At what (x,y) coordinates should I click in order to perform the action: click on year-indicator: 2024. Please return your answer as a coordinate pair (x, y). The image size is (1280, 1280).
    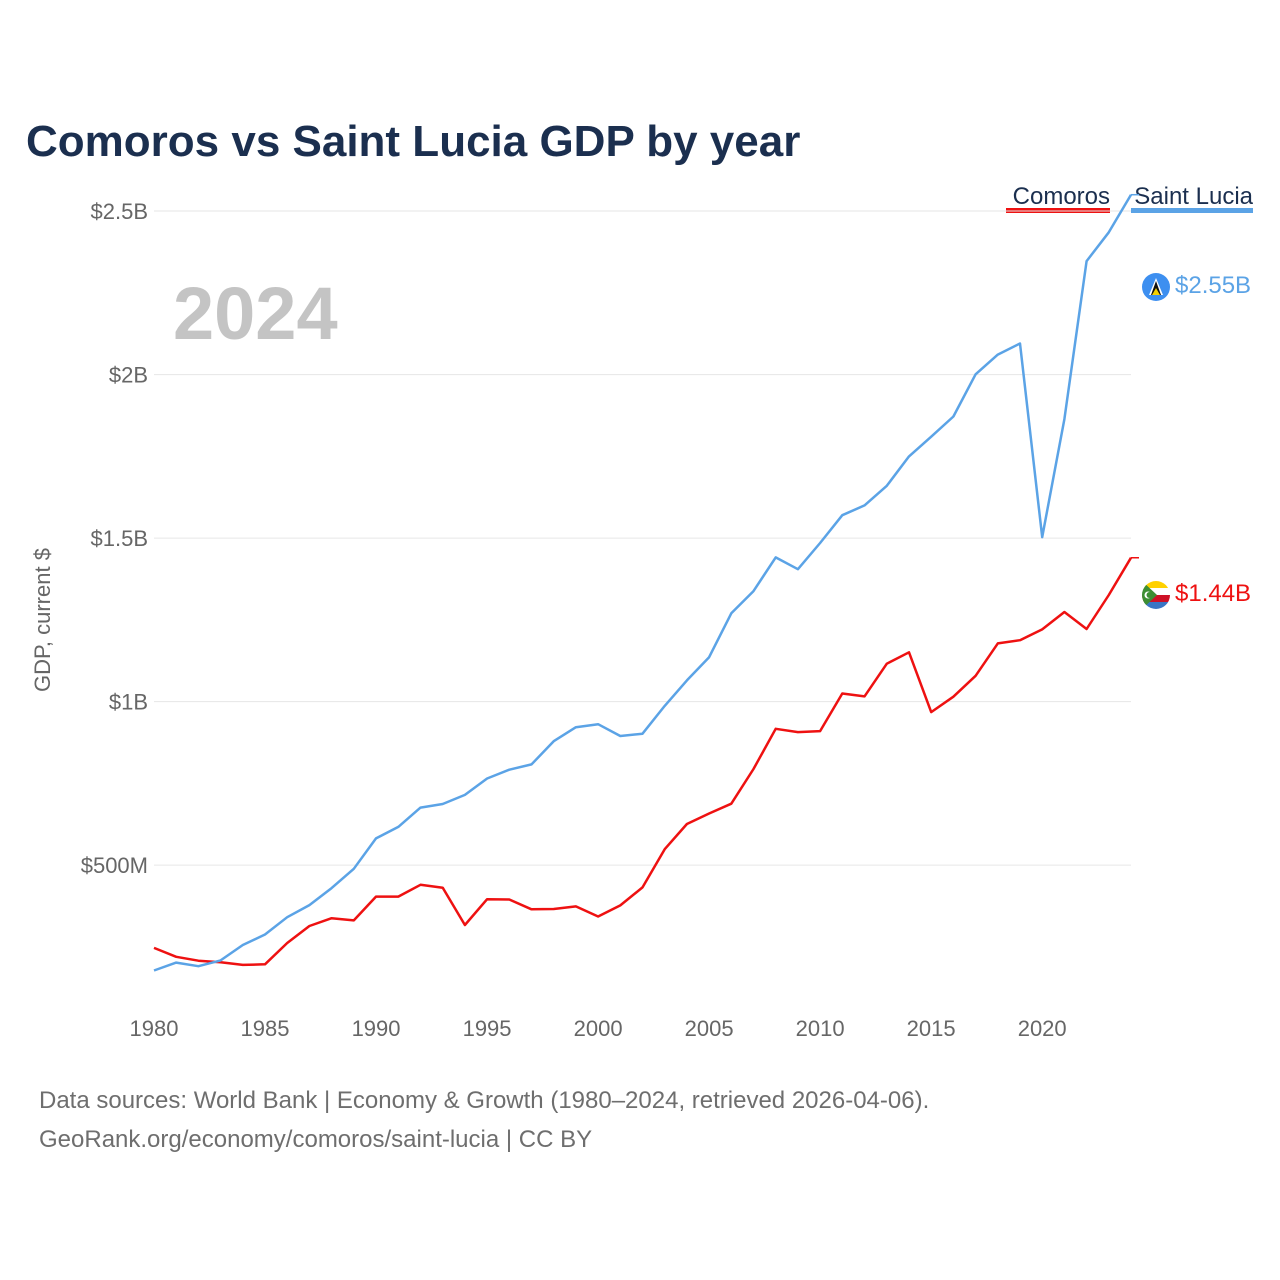
    Looking at the image, I should click on (255, 313).